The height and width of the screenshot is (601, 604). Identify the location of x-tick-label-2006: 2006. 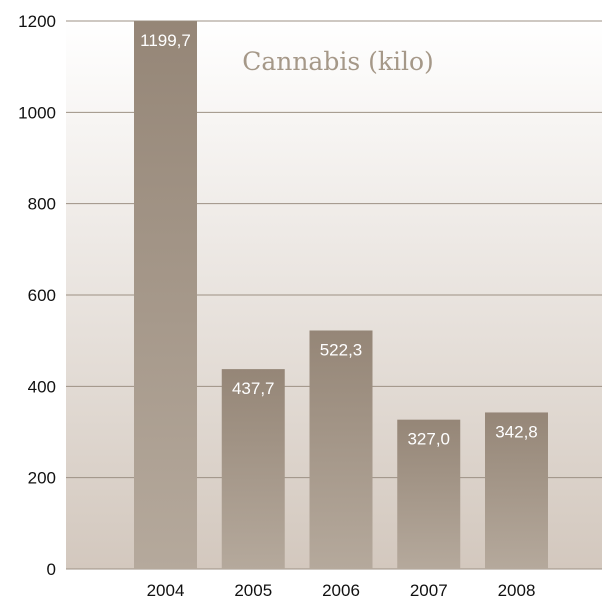
(341, 590).